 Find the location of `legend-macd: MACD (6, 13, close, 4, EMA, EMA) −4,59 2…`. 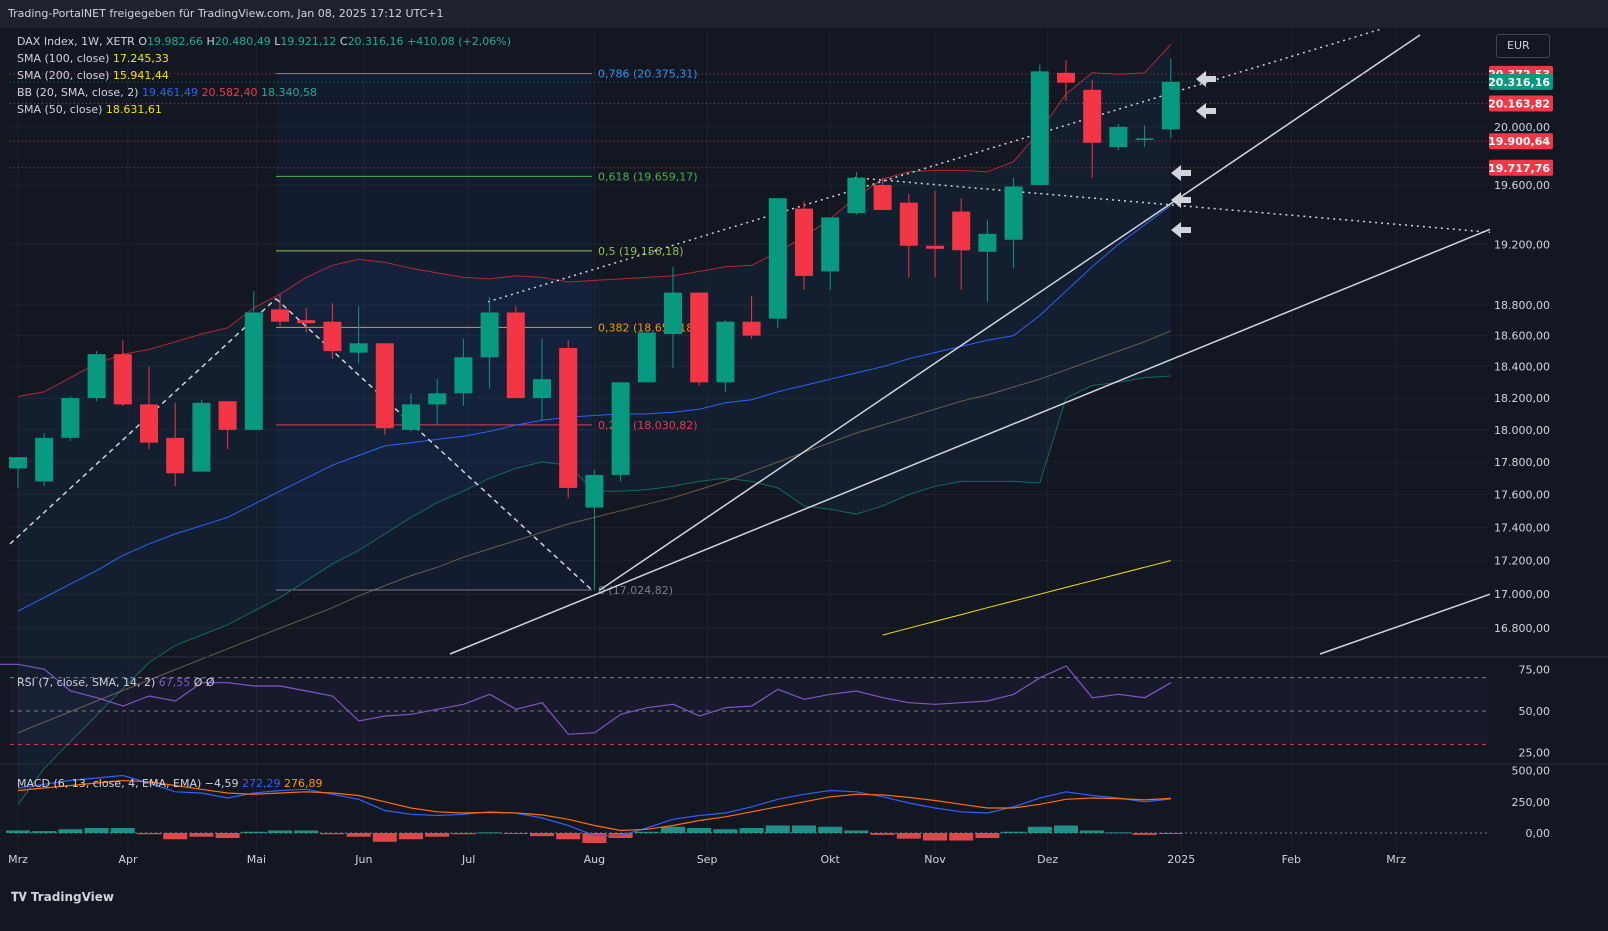

legend-macd: MACD (6, 13, close, 4, EMA, EMA) −4,59 2… is located at coordinates (170, 783).